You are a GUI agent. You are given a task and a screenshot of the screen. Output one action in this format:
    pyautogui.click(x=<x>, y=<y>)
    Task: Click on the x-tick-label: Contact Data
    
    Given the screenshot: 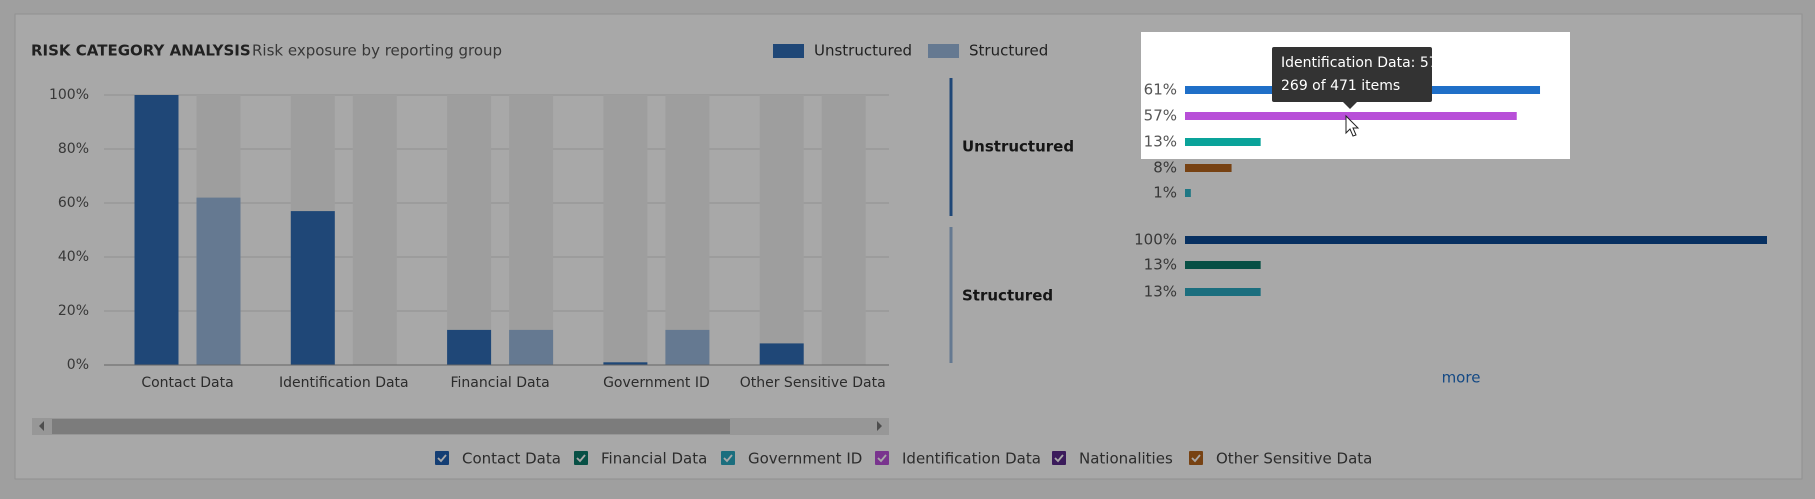 What is the action you would take?
    pyautogui.click(x=187, y=383)
    